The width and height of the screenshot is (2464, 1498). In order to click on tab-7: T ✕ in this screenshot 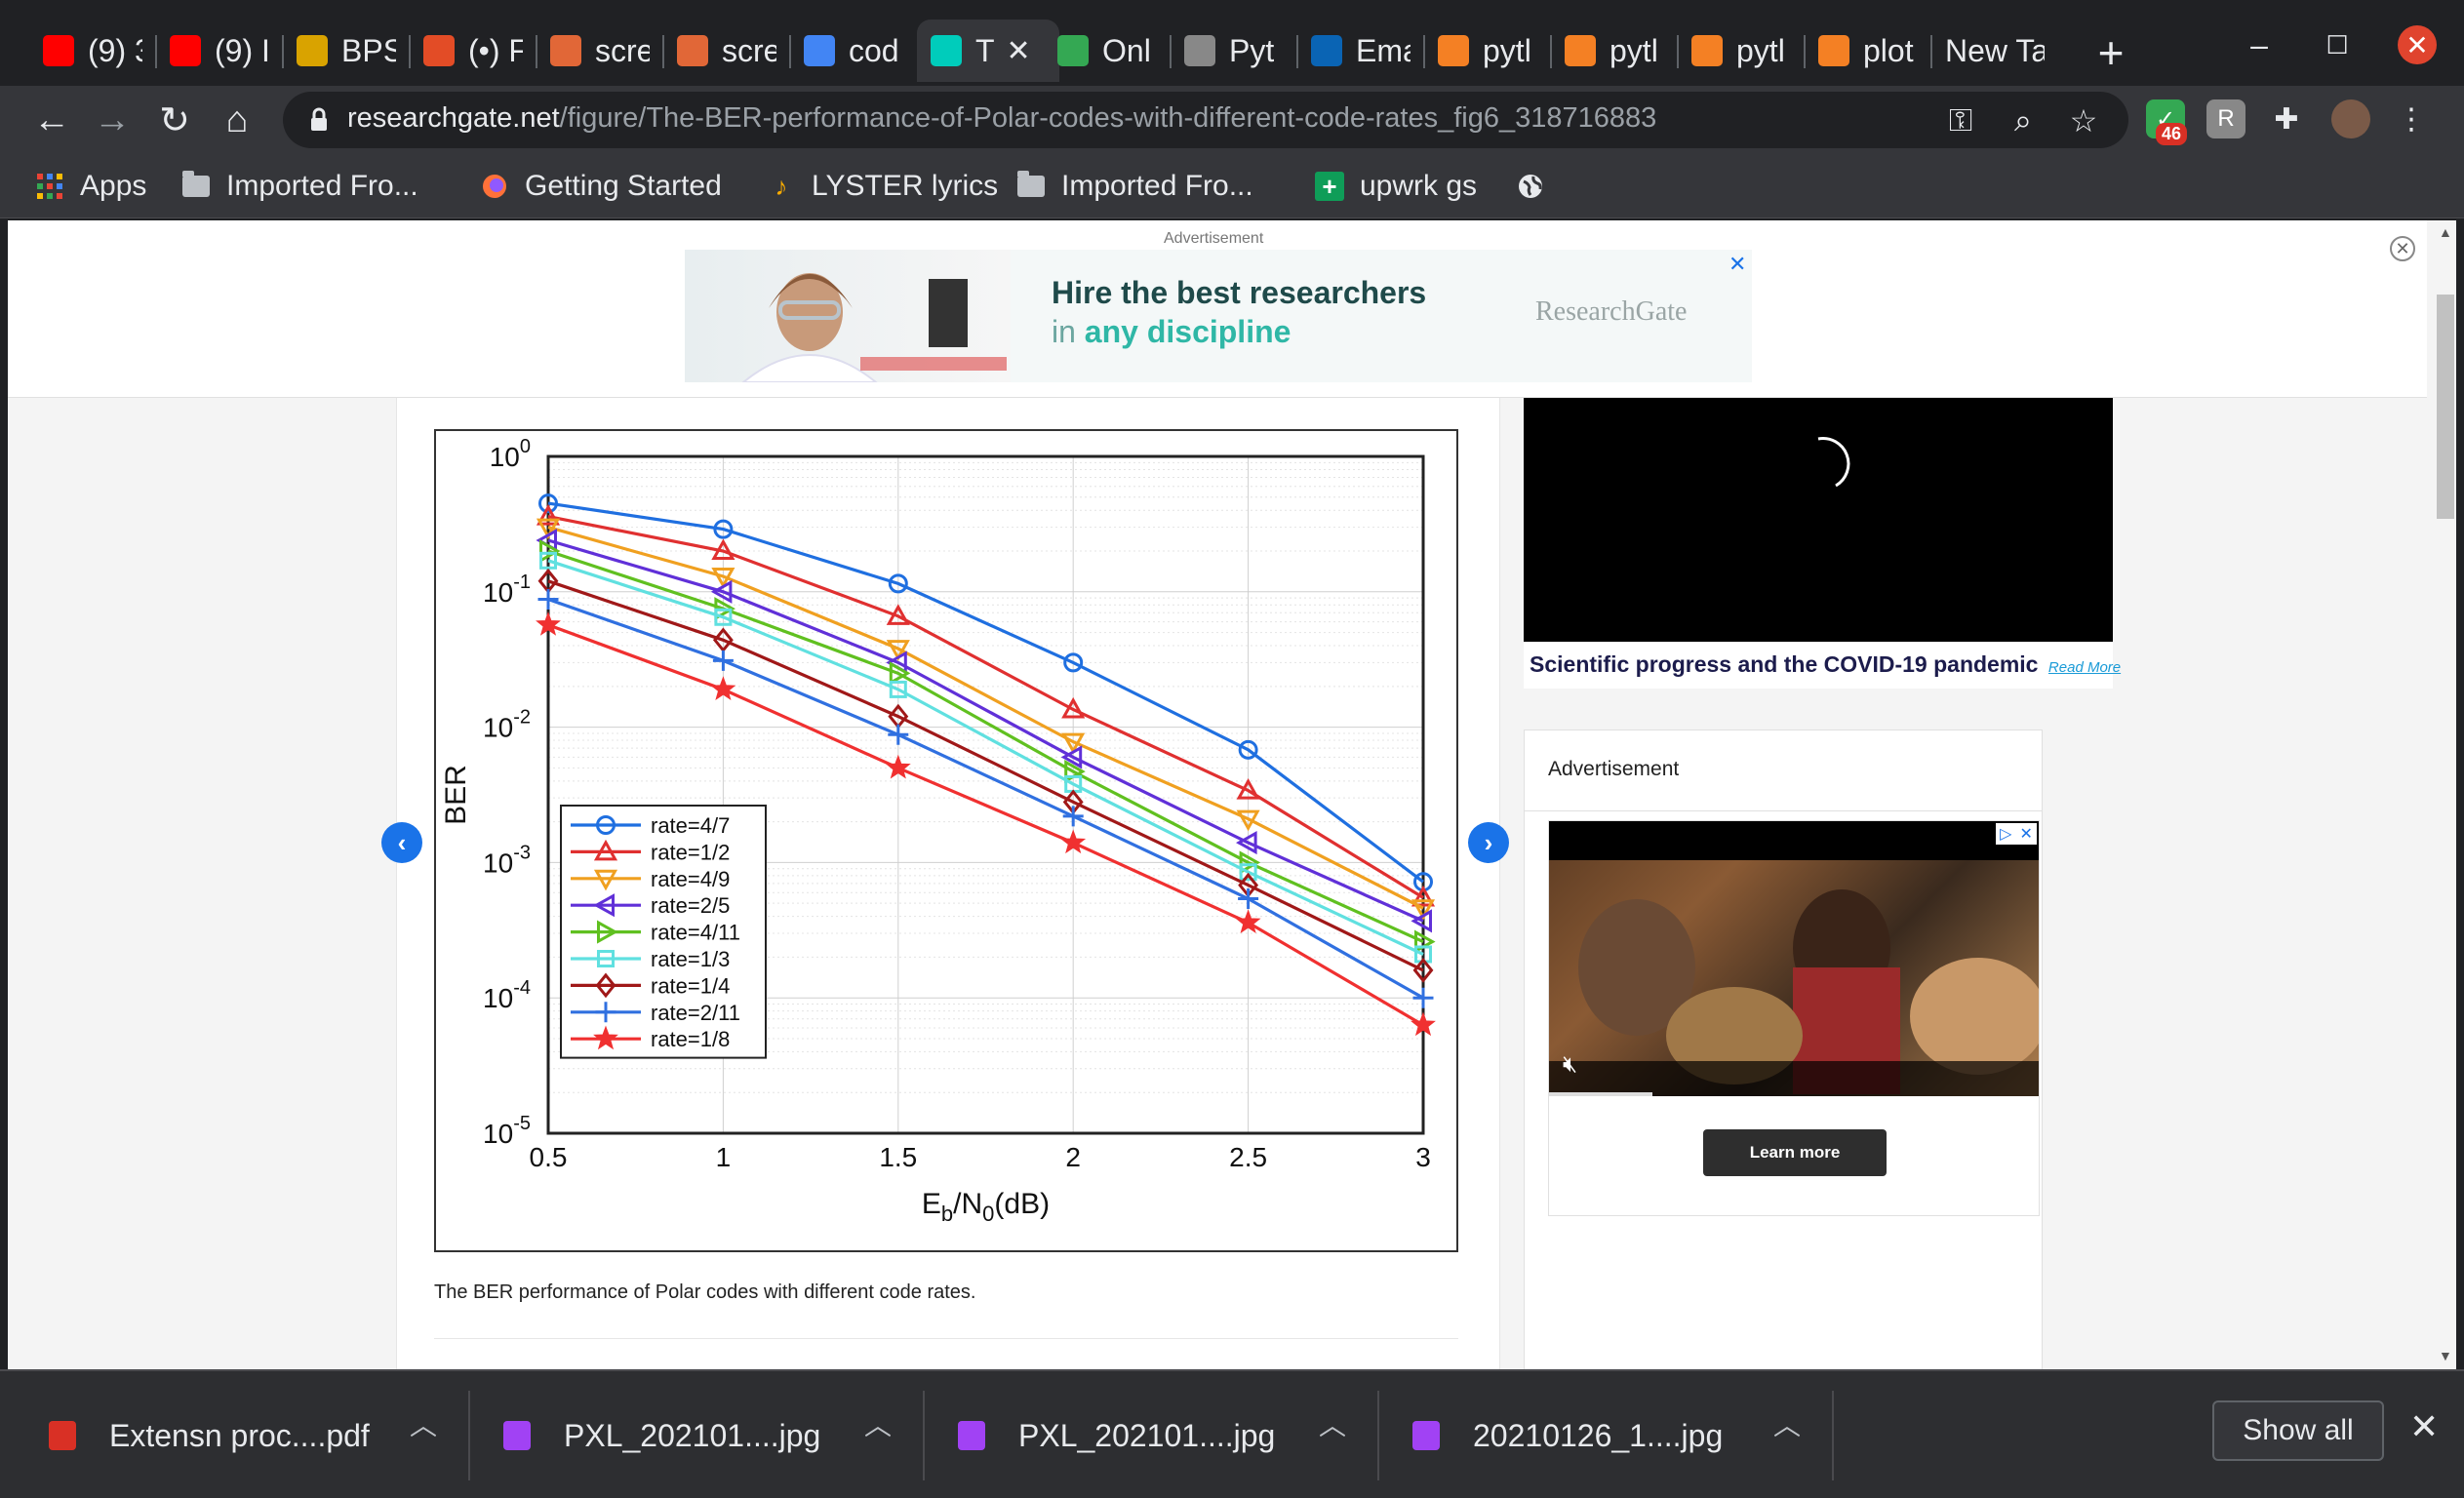, I will do `click(988, 51)`.